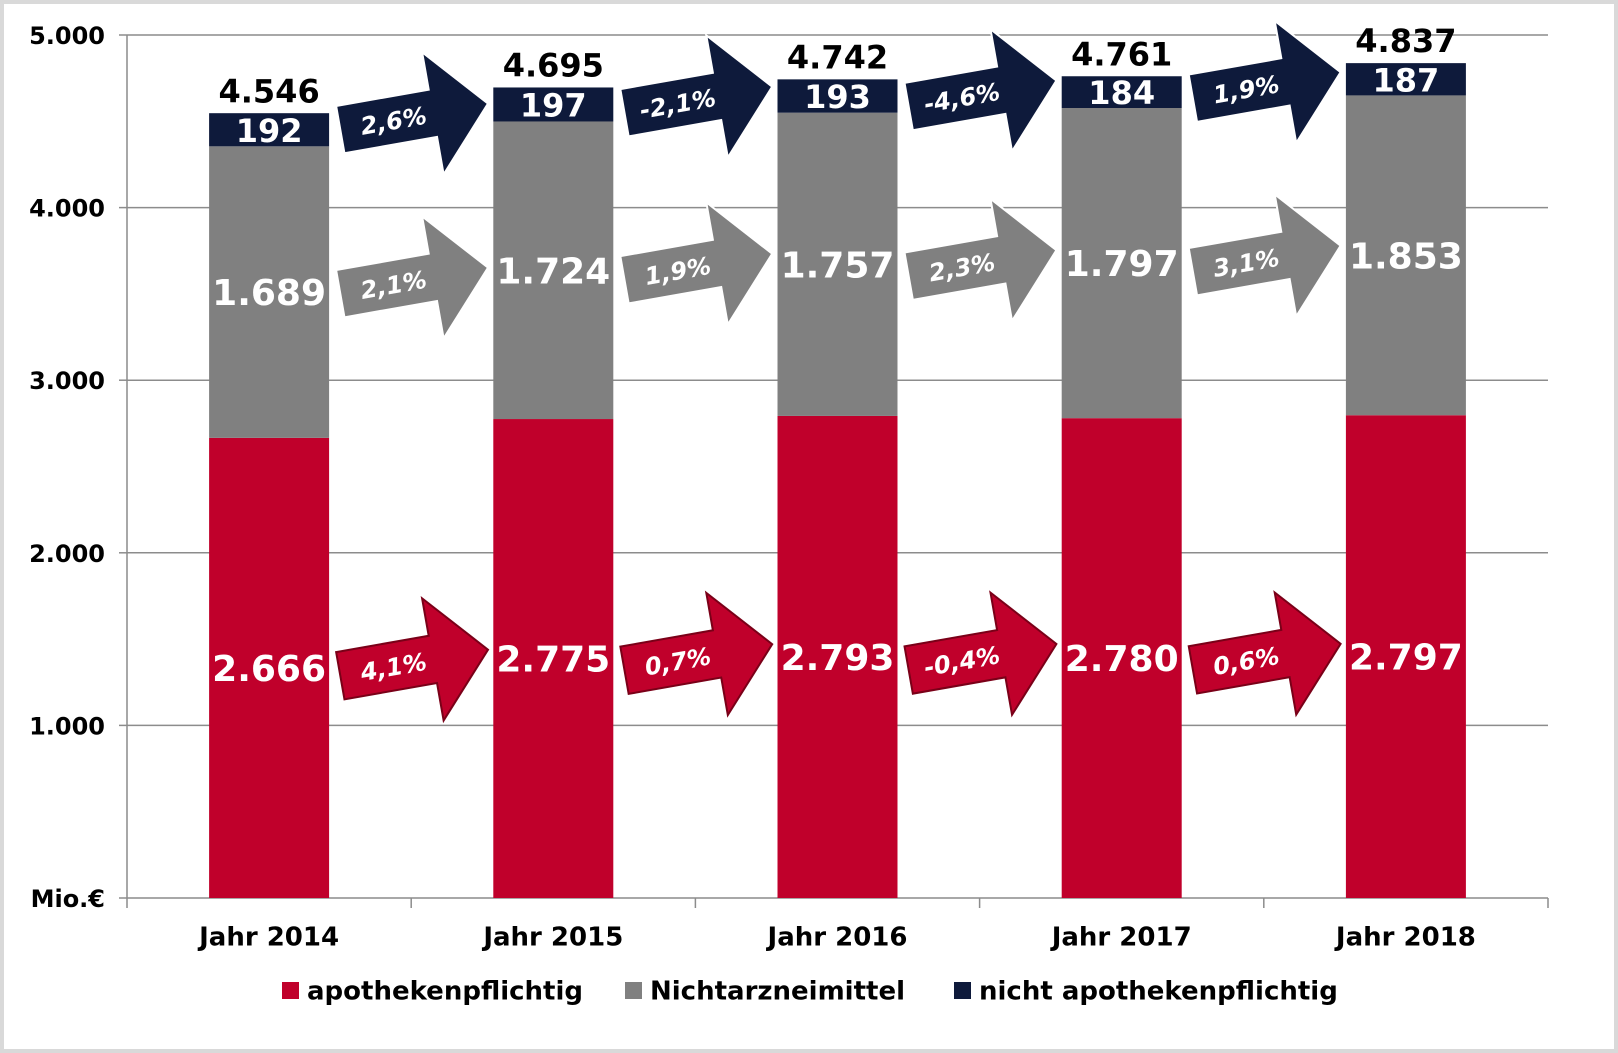 The width and height of the screenshot is (1618, 1053). I want to click on change-arrow: 0,6%, so click(1264, 654).